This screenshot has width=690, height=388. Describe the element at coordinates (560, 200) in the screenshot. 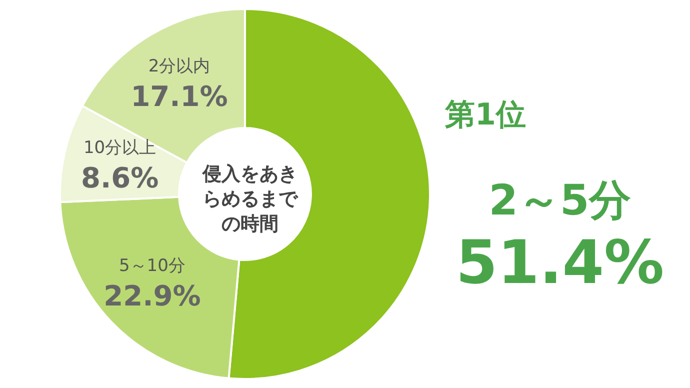

I see `slice-label: 2～5分` at that location.